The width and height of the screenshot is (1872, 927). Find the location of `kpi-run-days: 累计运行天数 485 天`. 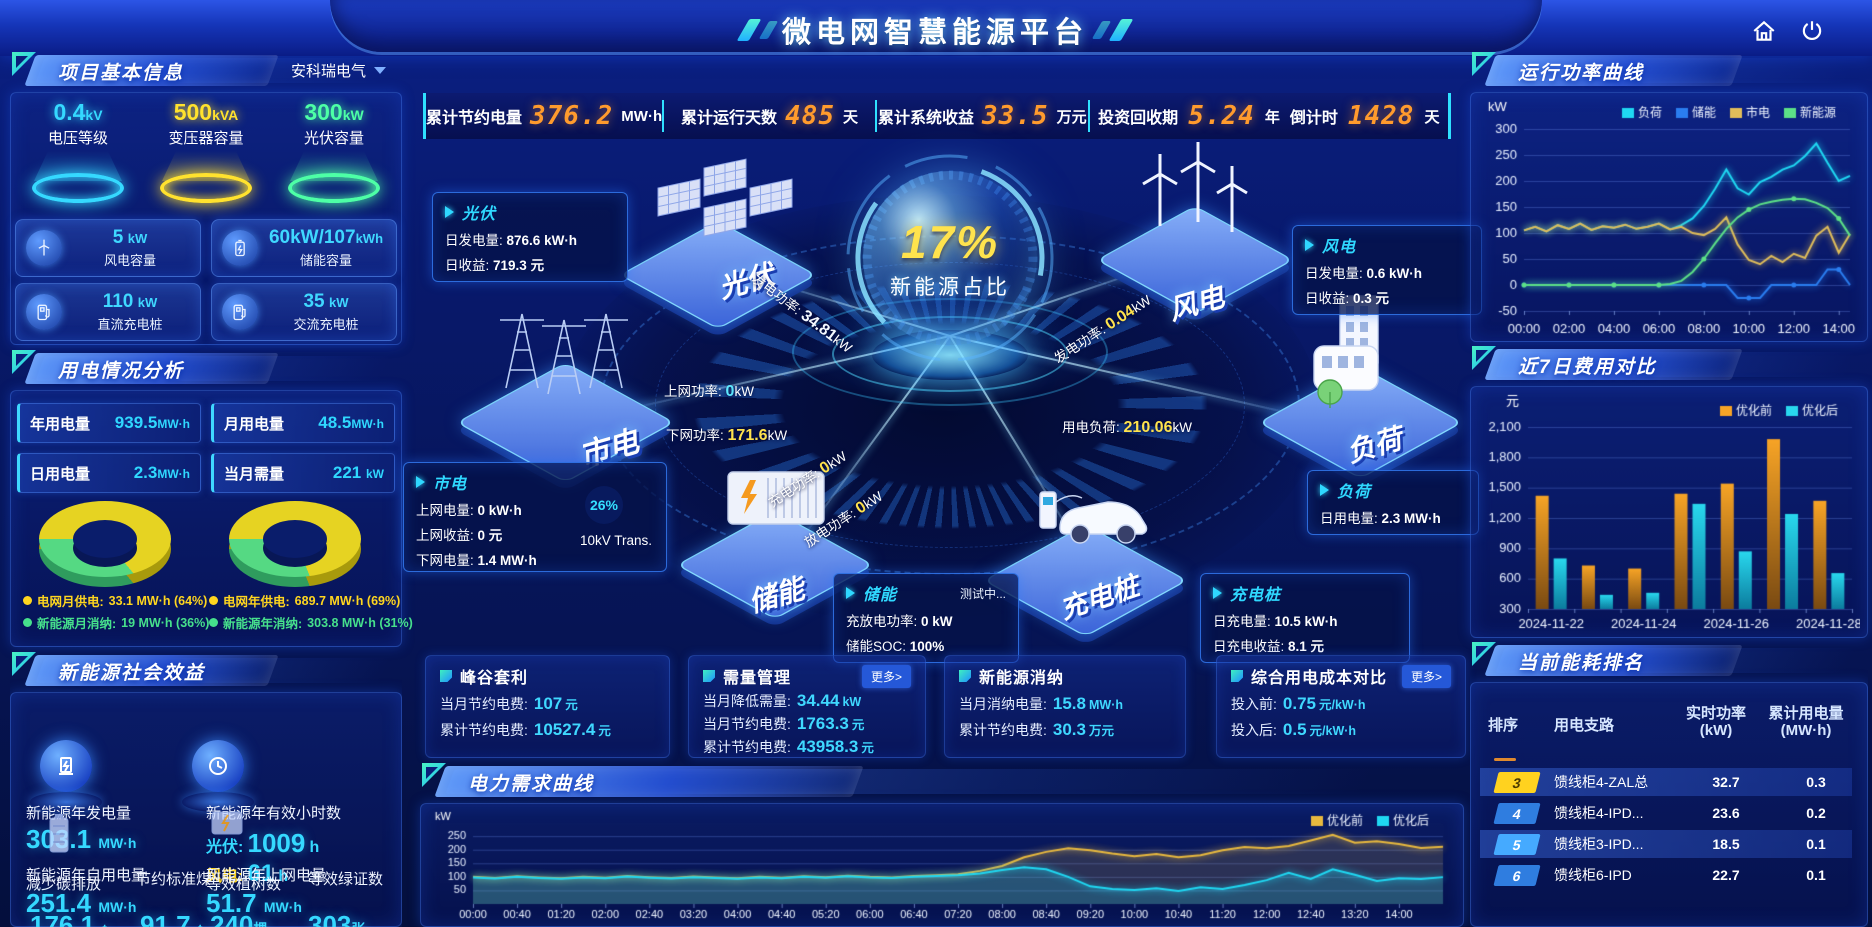

kpi-run-days: 累计运行天数 485 天 is located at coordinates (770, 116).